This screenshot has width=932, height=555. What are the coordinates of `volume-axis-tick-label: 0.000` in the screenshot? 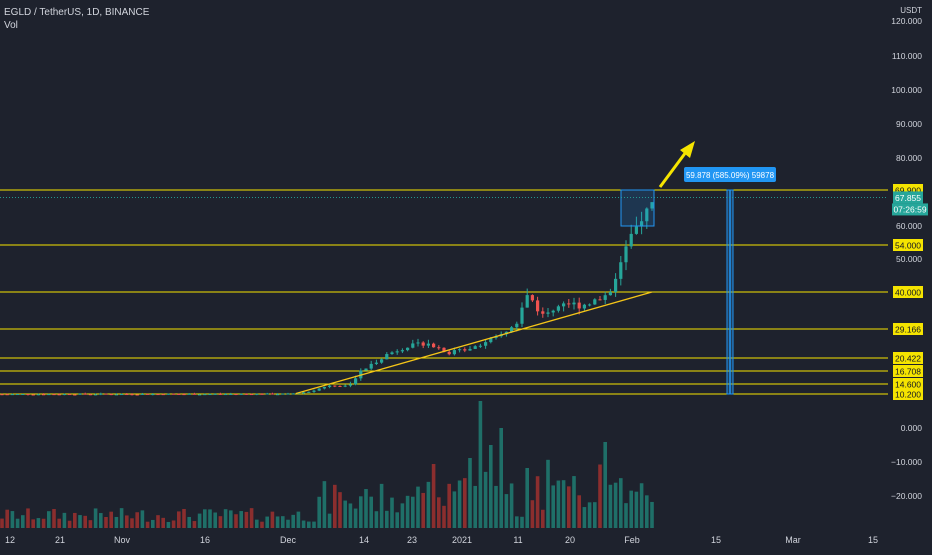 It's located at (912, 428).